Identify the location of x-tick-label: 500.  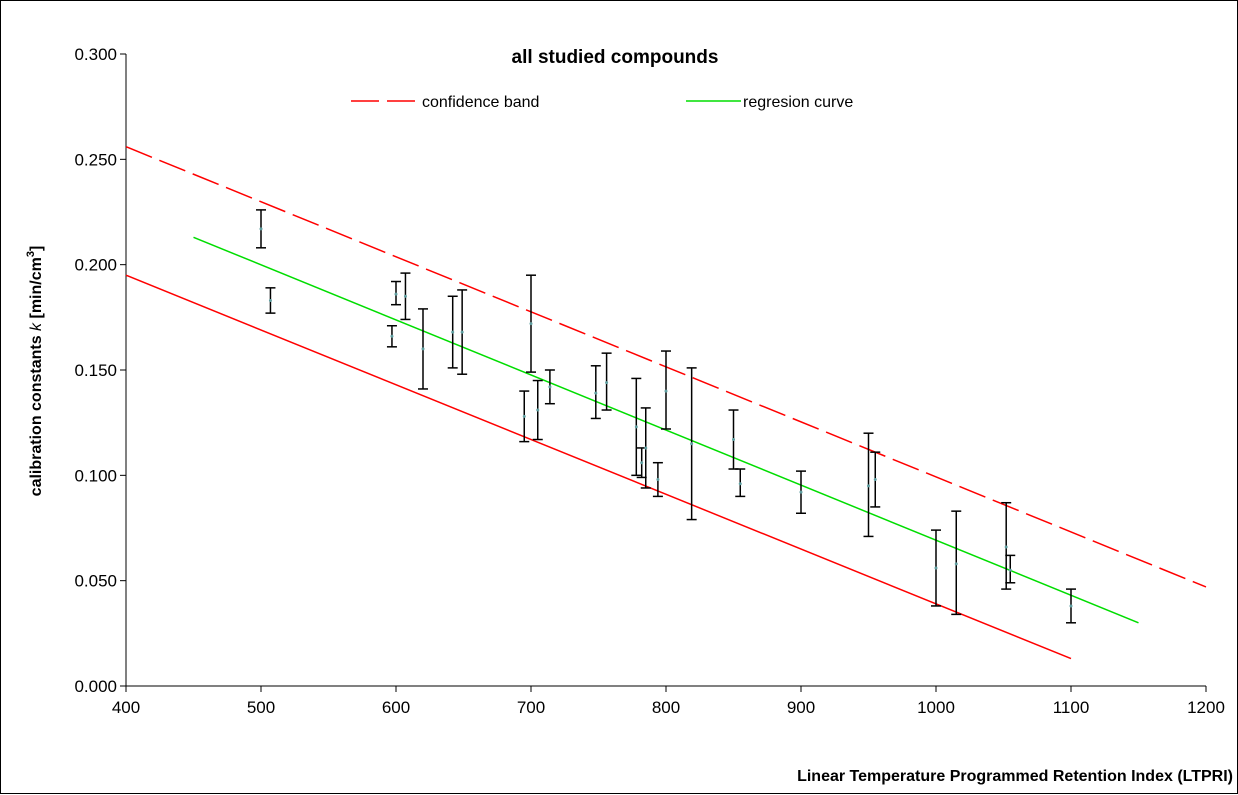
(261, 707).